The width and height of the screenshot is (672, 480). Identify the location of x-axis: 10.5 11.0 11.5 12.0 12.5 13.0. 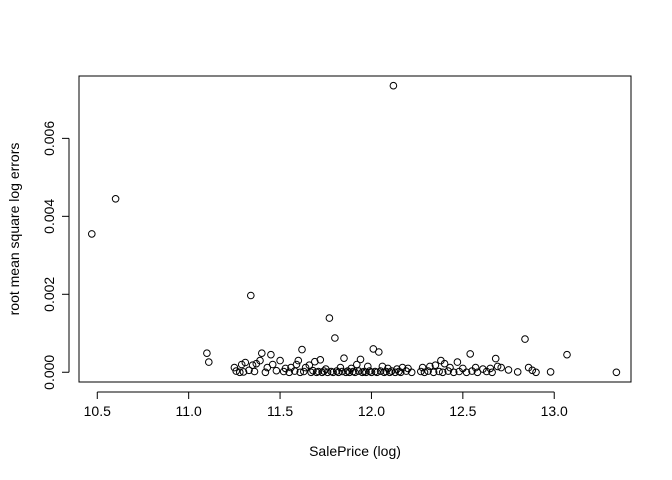
(326, 405).